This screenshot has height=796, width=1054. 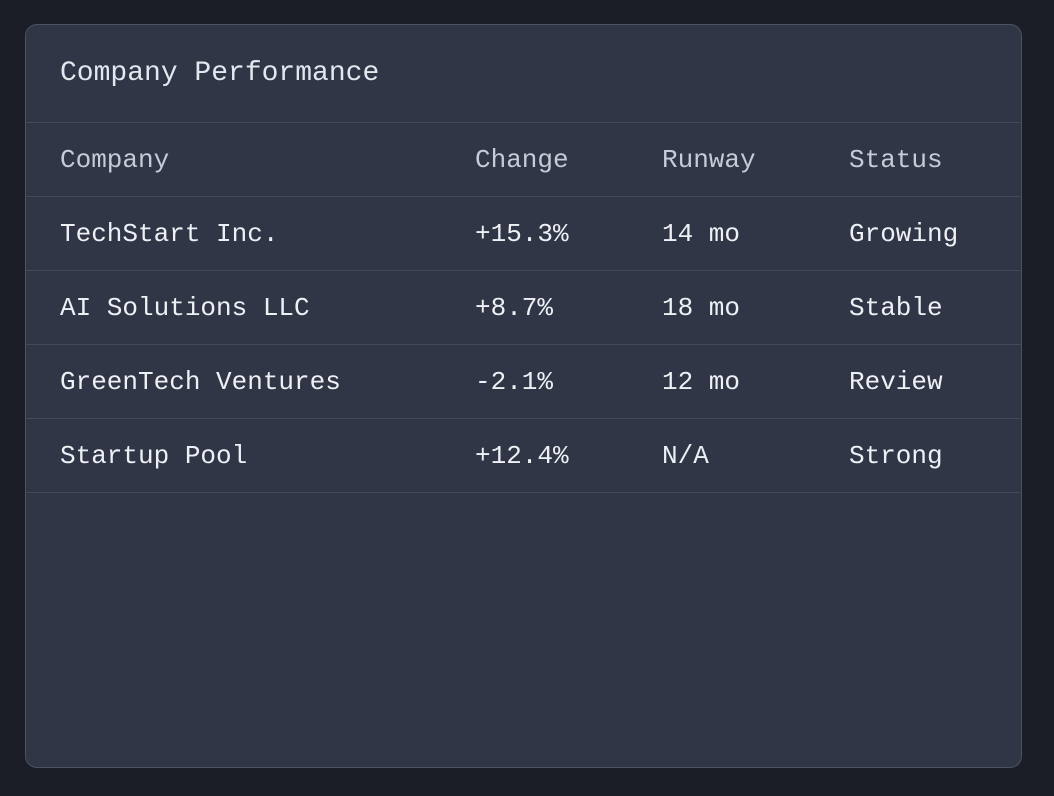 I want to click on table-header-row: Company Change Runway Status, so click(x=523, y=160).